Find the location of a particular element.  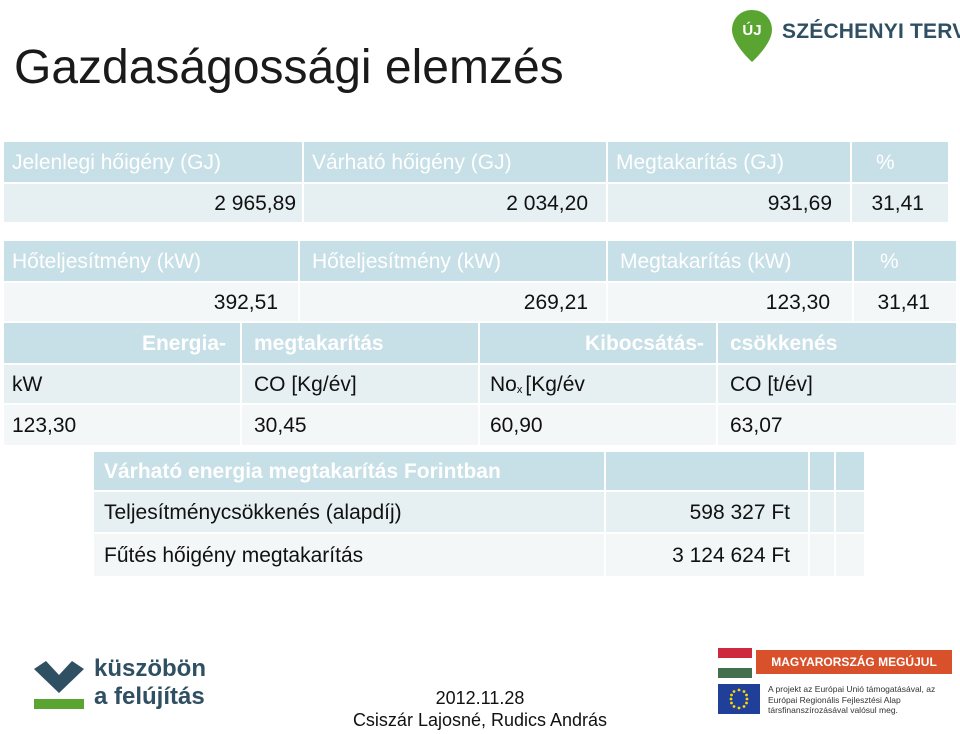

table-cell: 2 034,20 is located at coordinates (455, 203).